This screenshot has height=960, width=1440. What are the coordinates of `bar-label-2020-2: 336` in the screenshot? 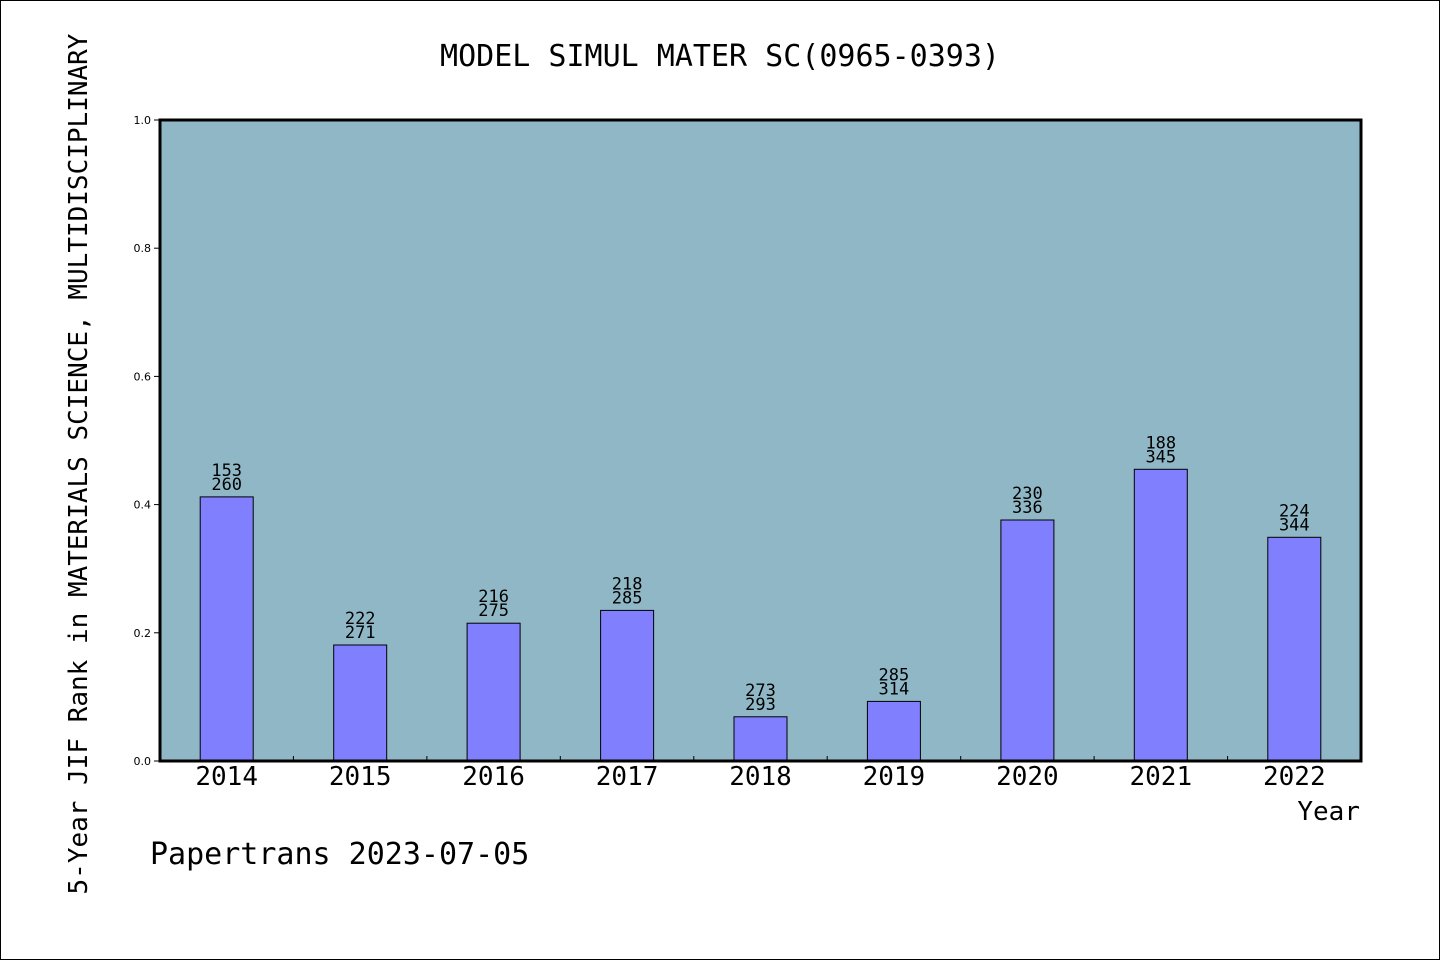 It's located at (1027, 508).